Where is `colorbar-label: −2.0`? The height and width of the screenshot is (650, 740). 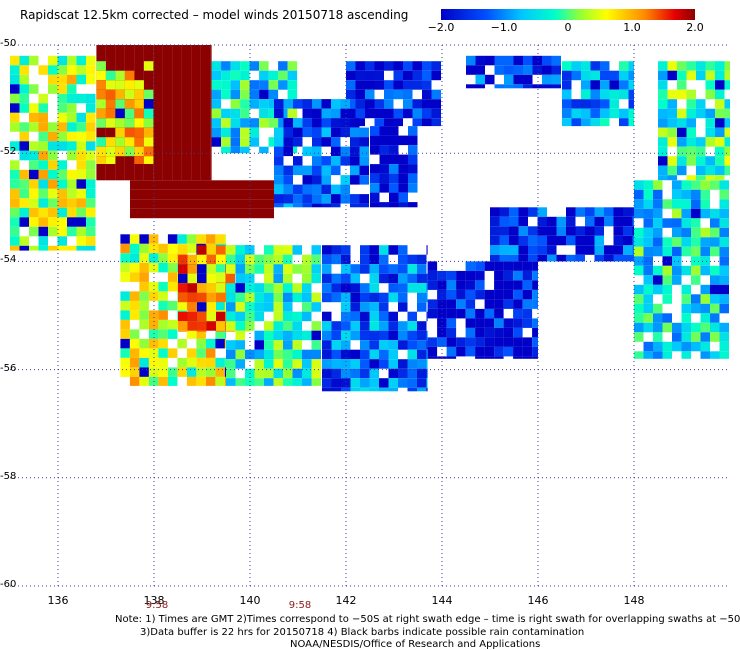
colorbar-label: −2.0 is located at coordinates (441, 27).